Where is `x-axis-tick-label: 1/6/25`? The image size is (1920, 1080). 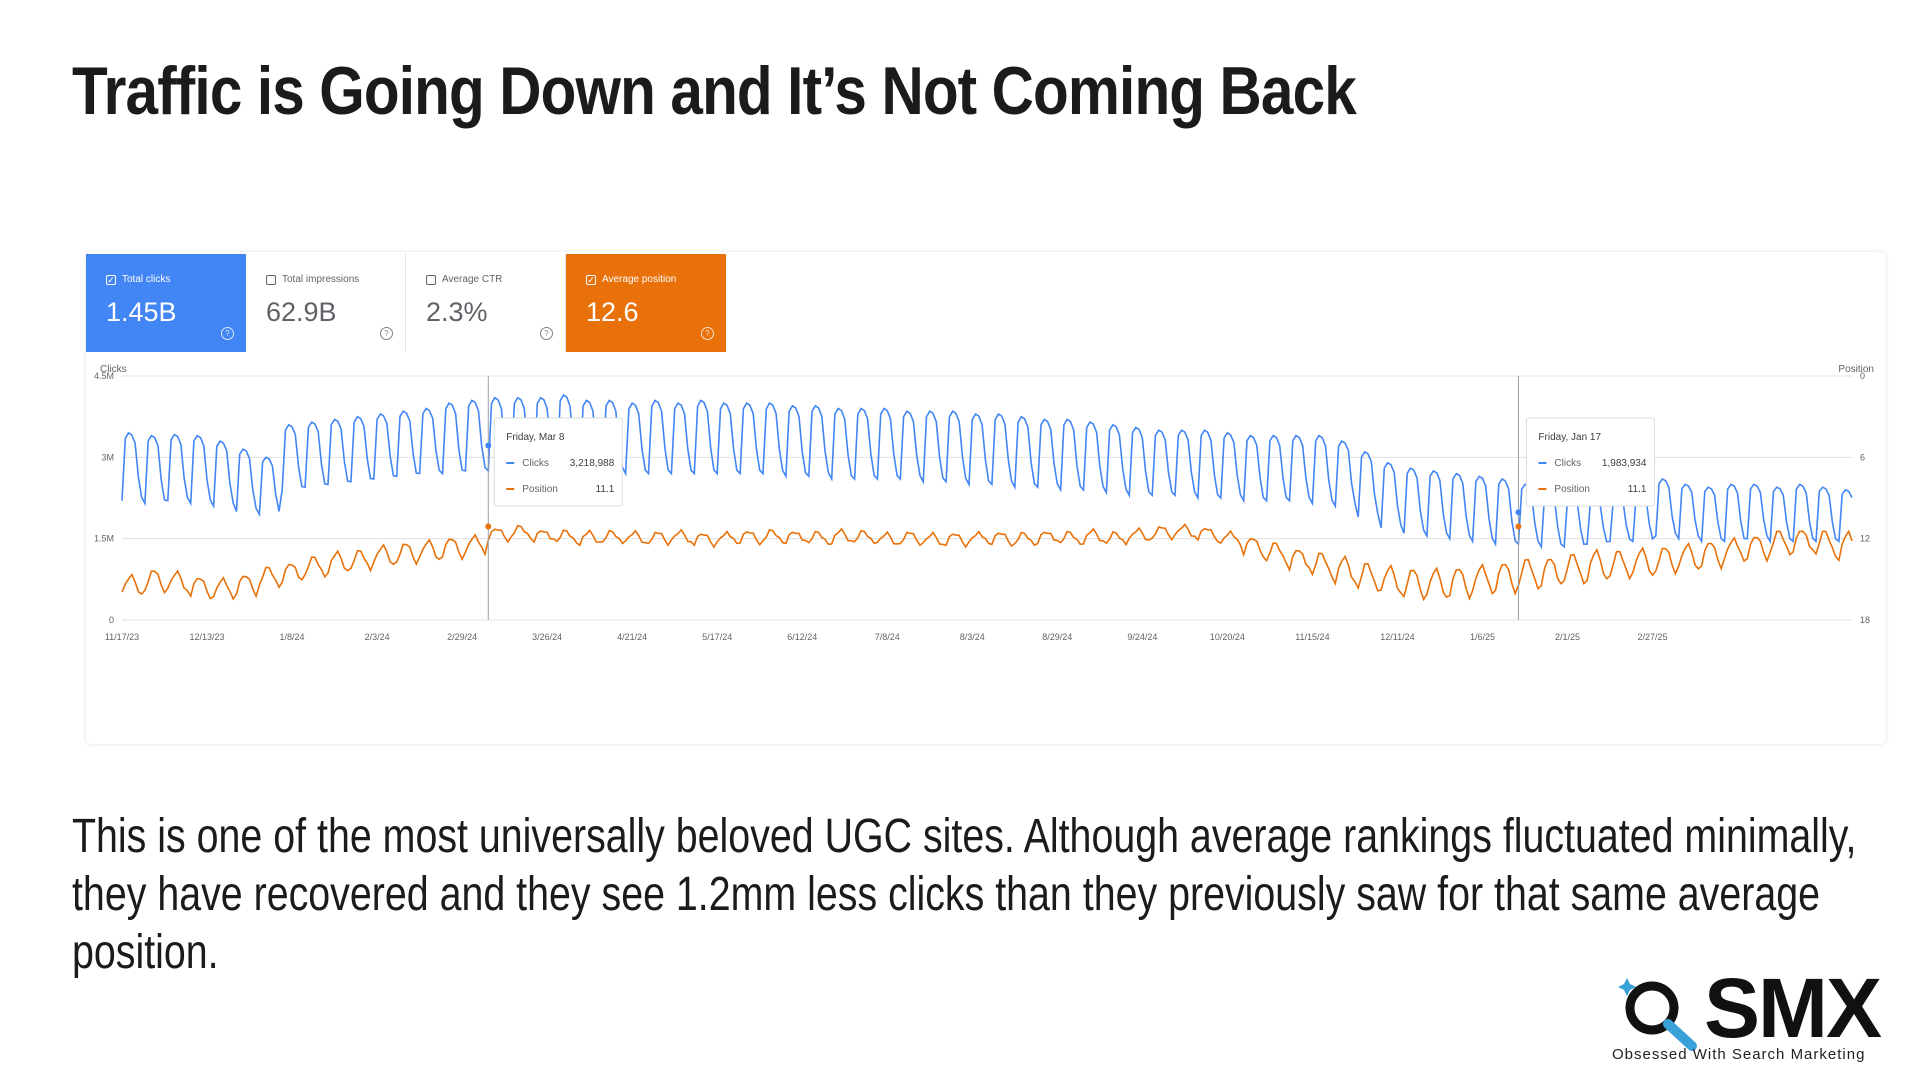 x-axis-tick-label: 1/6/25 is located at coordinates (1482, 637).